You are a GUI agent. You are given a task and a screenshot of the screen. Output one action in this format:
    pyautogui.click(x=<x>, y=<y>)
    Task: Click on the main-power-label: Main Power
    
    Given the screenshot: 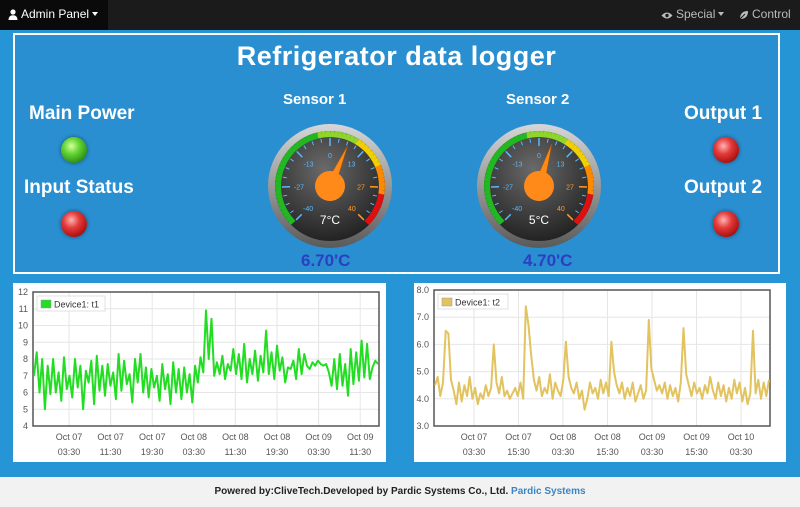 What is the action you would take?
    pyautogui.click(x=82, y=113)
    